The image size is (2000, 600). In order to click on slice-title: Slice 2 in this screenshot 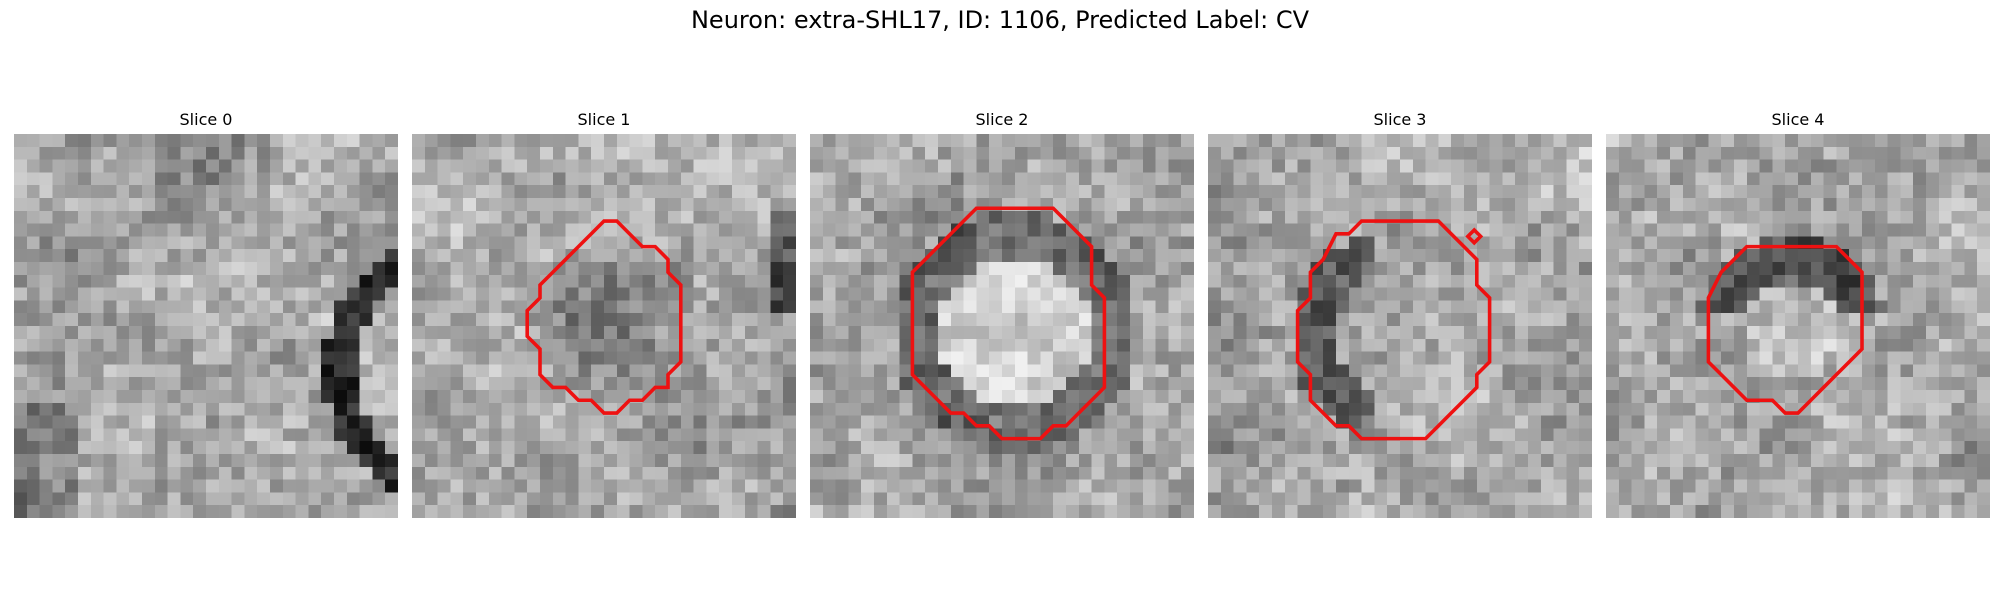, I will do `click(1002, 119)`.